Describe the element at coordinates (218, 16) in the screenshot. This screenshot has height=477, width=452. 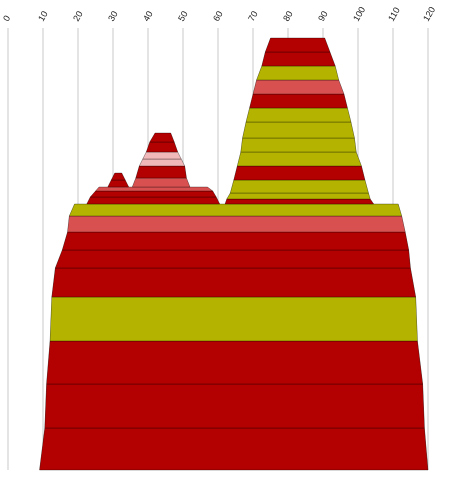
I see `x-tick-label: 60` at that location.